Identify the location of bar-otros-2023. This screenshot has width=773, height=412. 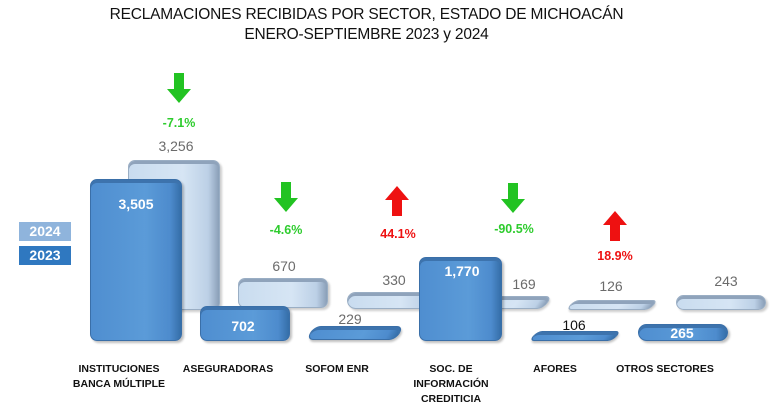
(683, 332).